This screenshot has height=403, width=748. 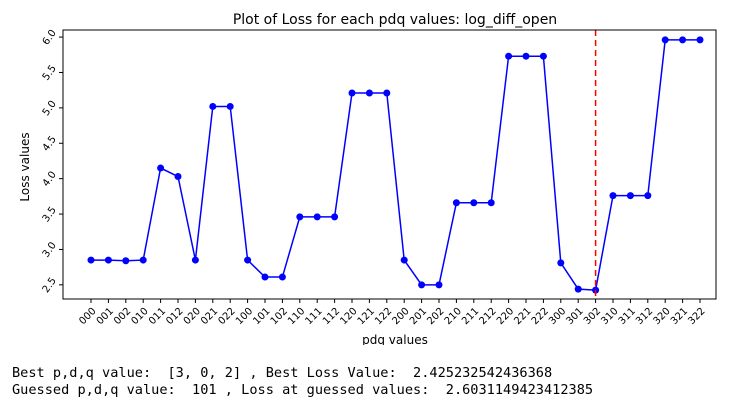 What do you see at coordinates (192, 316) in the screenshot?
I see `x-tick-label: 020` at bounding box center [192, 316].